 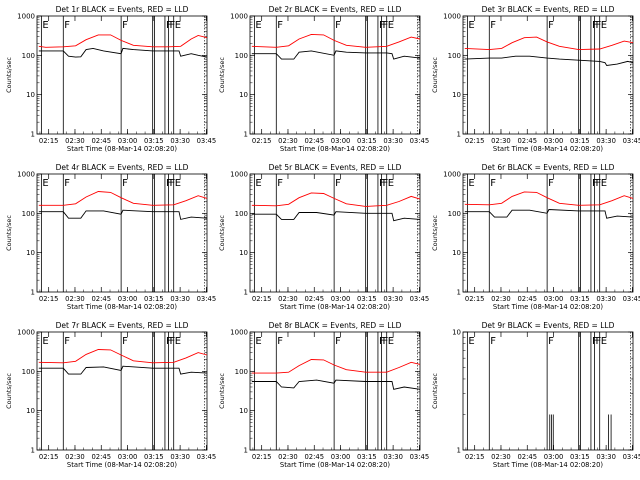 I want to click on chart-title: Det 6r BLACK = Events, RED = LLD, so click(x=548, y=167).